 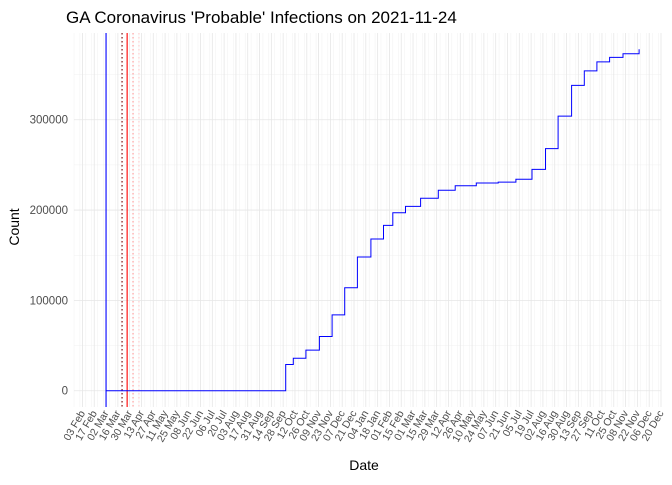 What do you see at coordinates (49, 121) in the screenshot?
I see `y-tick-label: 300000` at bounding box center [49, 121].